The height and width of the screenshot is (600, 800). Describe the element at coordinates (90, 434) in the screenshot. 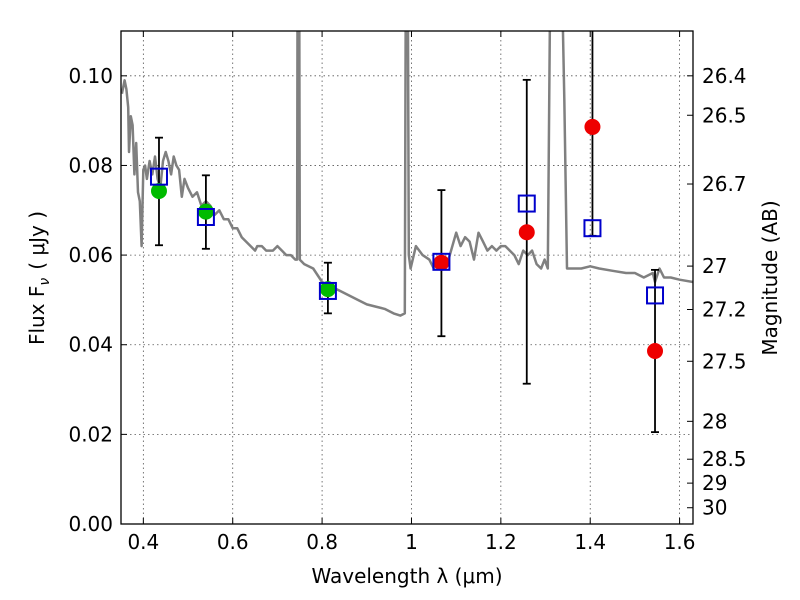

I see `y-tick-label: 0.02` at that location.